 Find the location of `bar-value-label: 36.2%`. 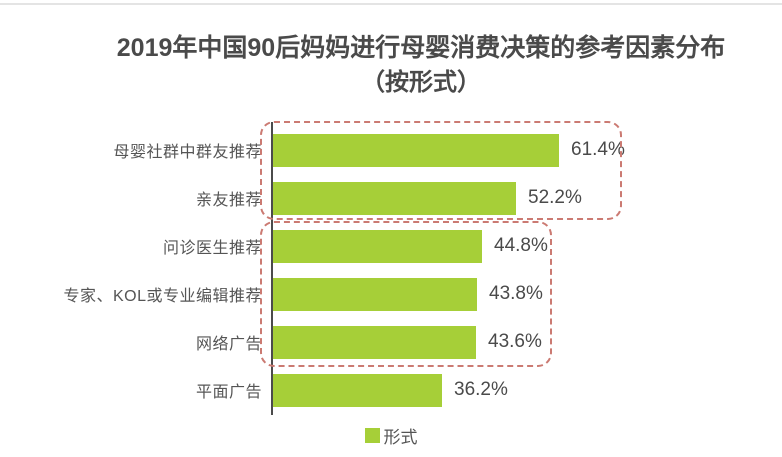

bar-value-label: 36.2% is located at coordinates (481, 389).